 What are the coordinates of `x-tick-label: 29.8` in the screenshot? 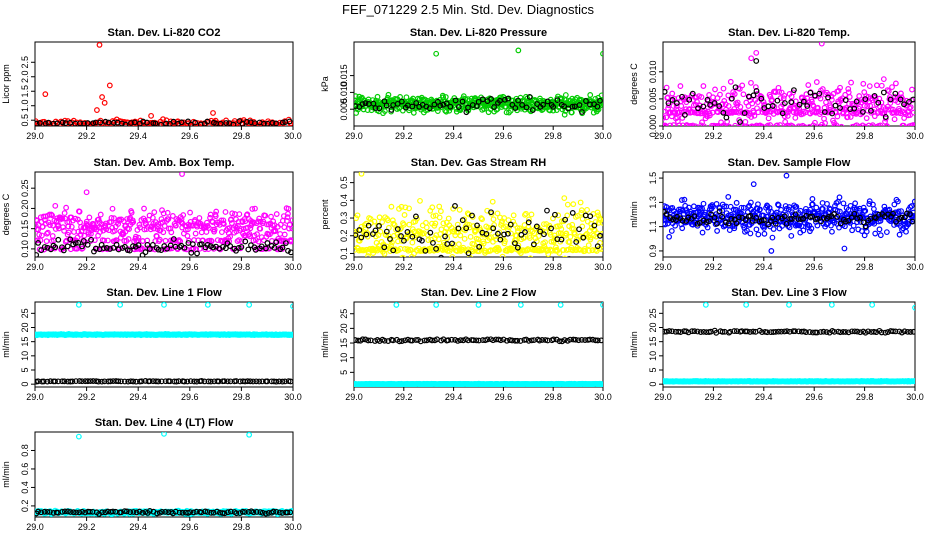 It's located at (865, 397).